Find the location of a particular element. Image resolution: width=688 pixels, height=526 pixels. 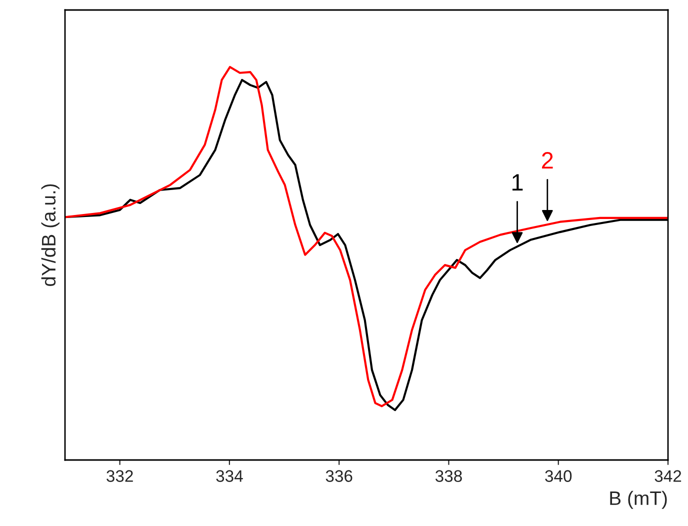

text: 2 is located at coordinates (547, 160).